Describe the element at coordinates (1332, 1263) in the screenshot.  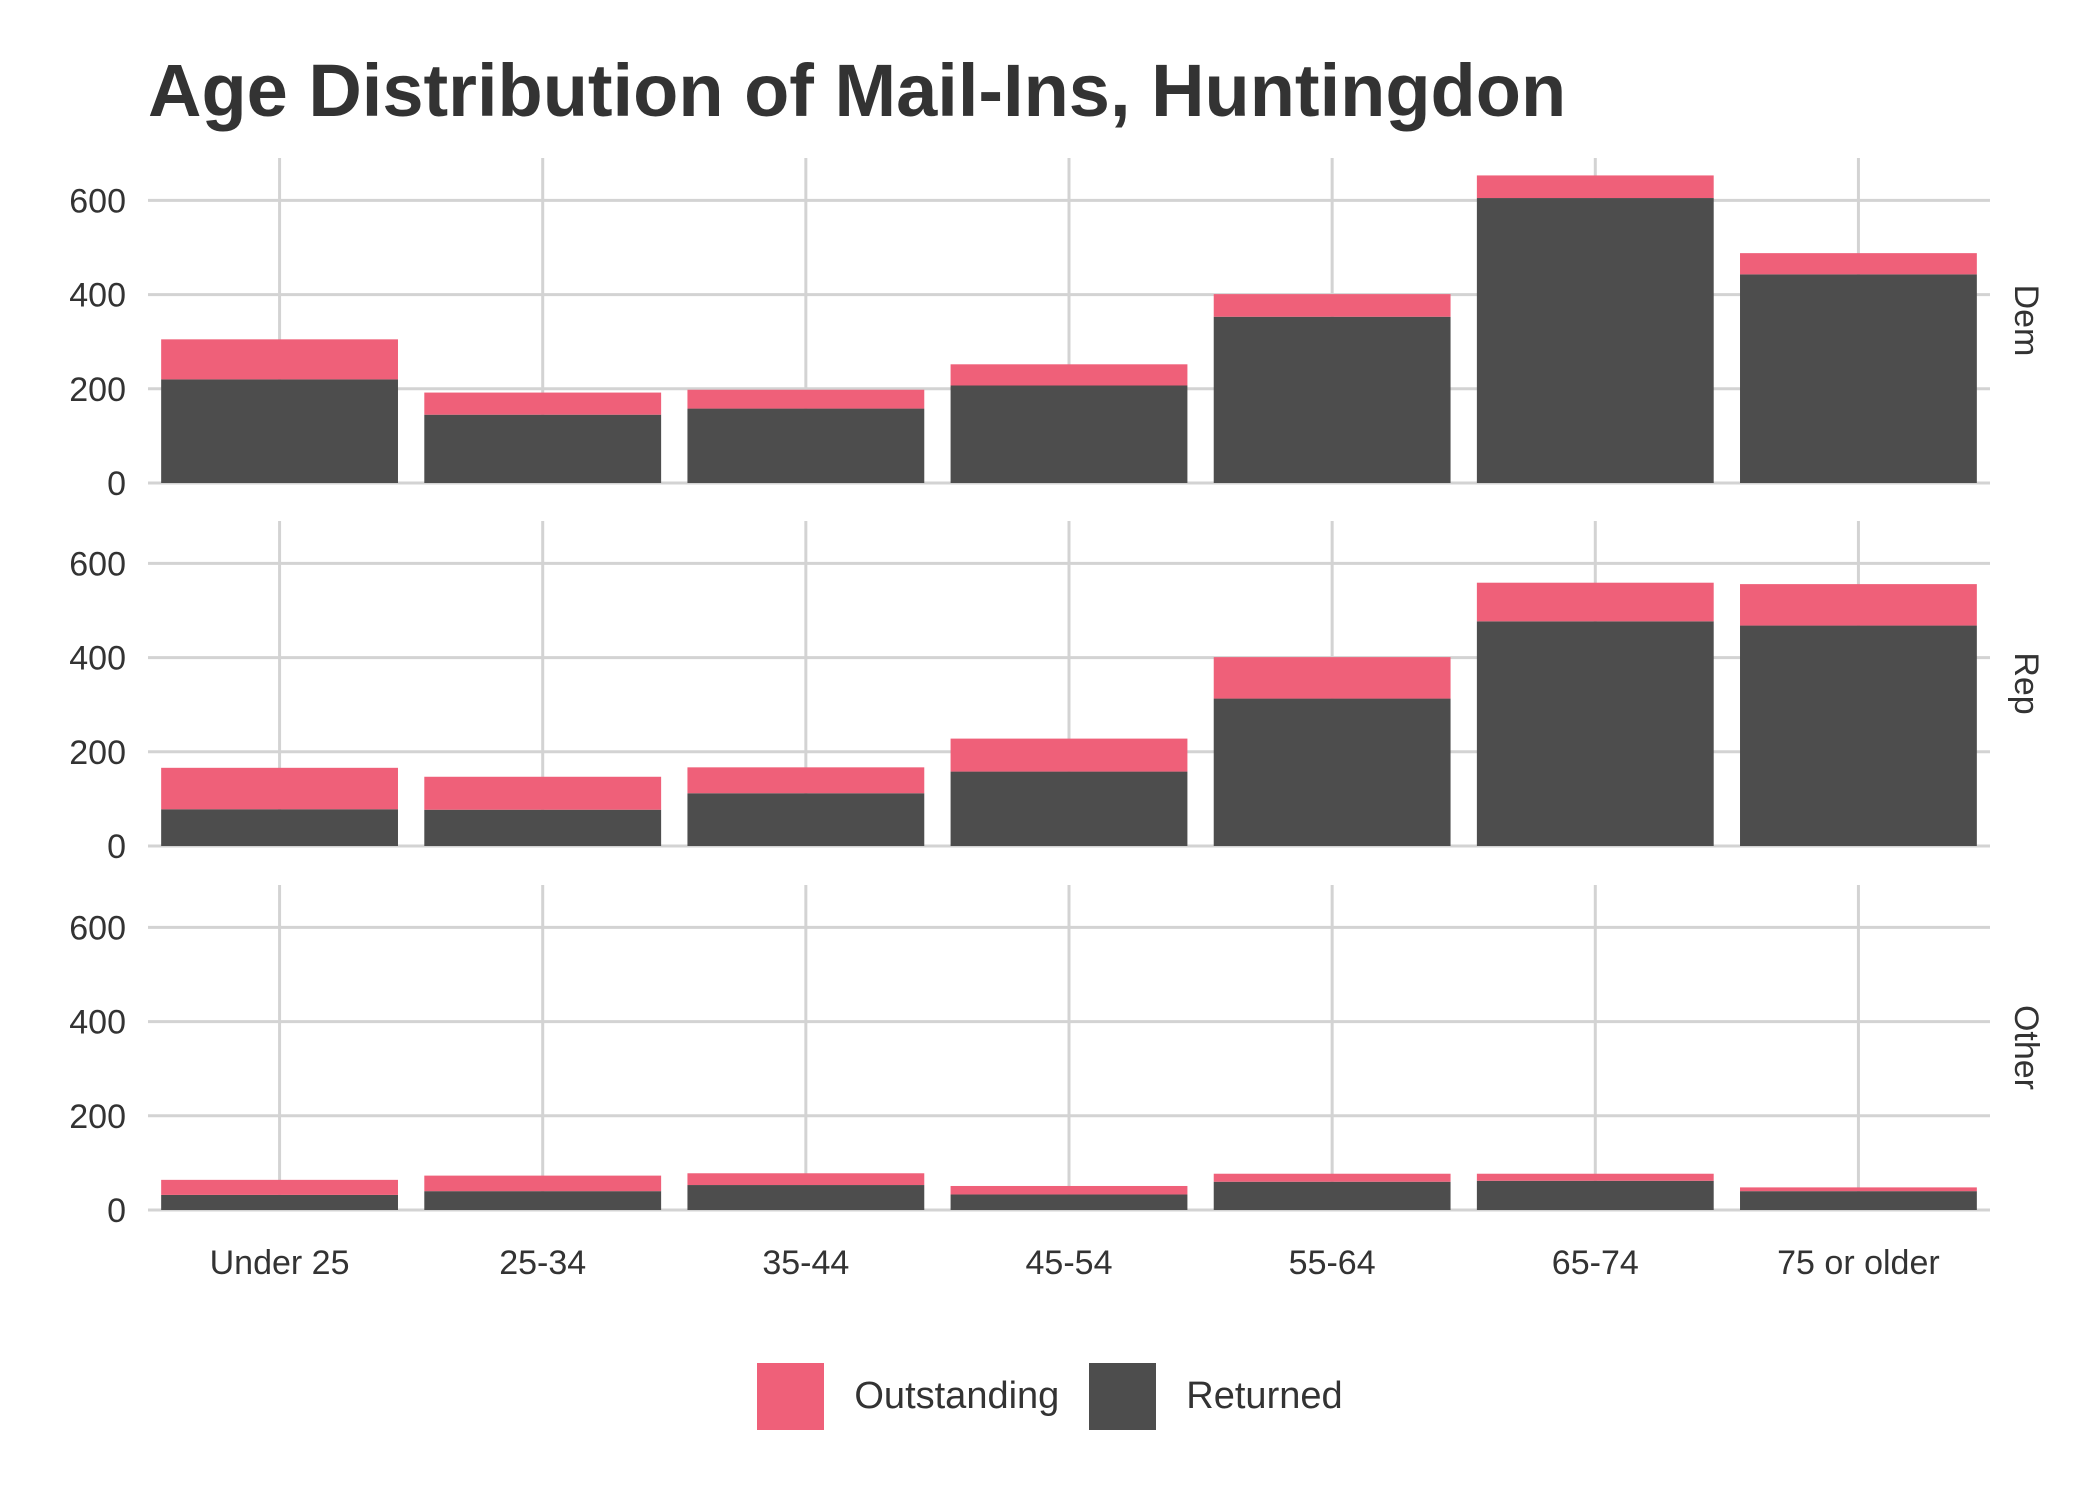
I see `x-tick-label: 55-64` at that location.